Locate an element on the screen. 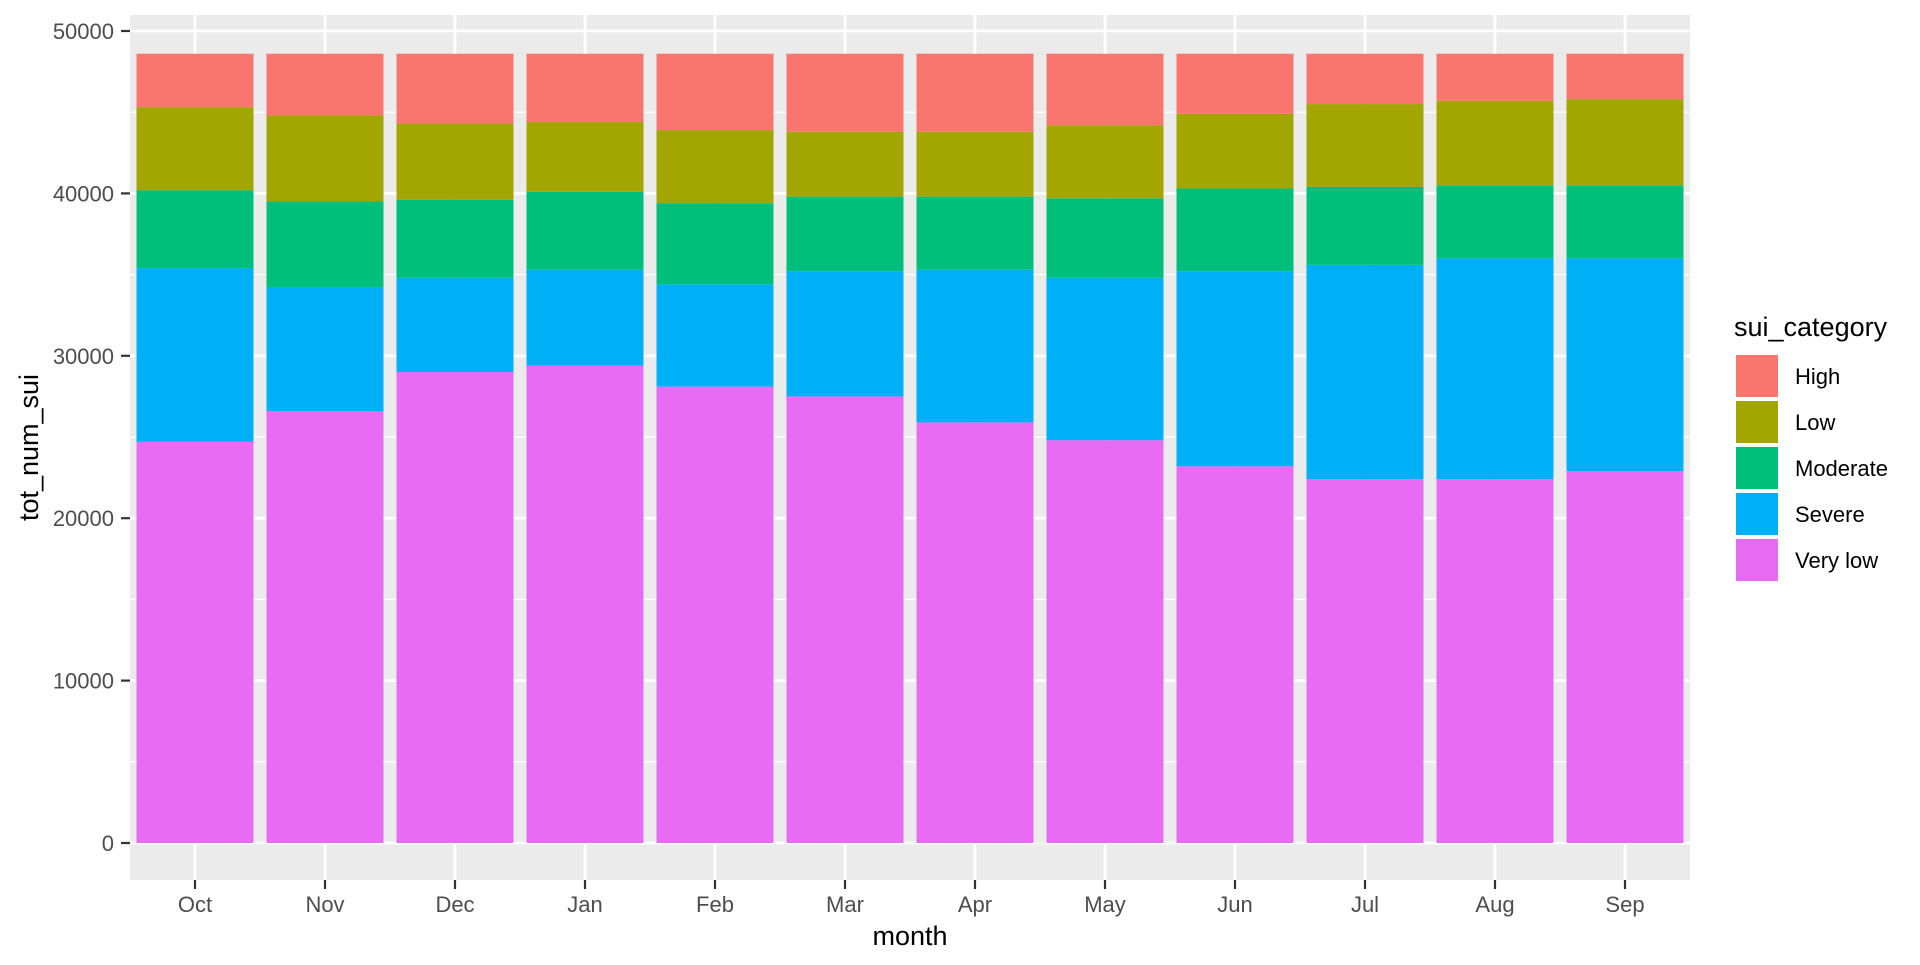 The width and height of the screenshot is (1920, 965). bar-segment-mar-low is located at coordinates (845, 164).